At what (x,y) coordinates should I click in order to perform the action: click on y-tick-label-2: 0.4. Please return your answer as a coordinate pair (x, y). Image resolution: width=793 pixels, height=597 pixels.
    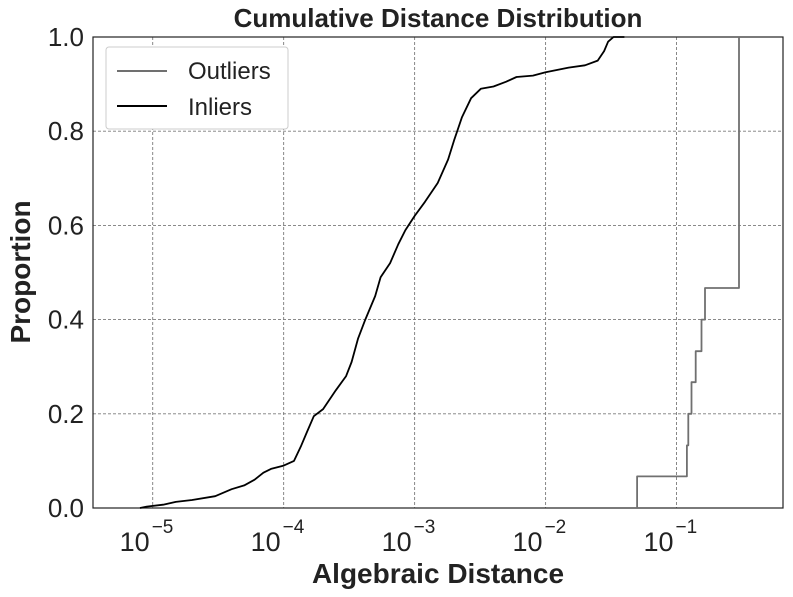
    Looking at the image, I should click on (66, 320).